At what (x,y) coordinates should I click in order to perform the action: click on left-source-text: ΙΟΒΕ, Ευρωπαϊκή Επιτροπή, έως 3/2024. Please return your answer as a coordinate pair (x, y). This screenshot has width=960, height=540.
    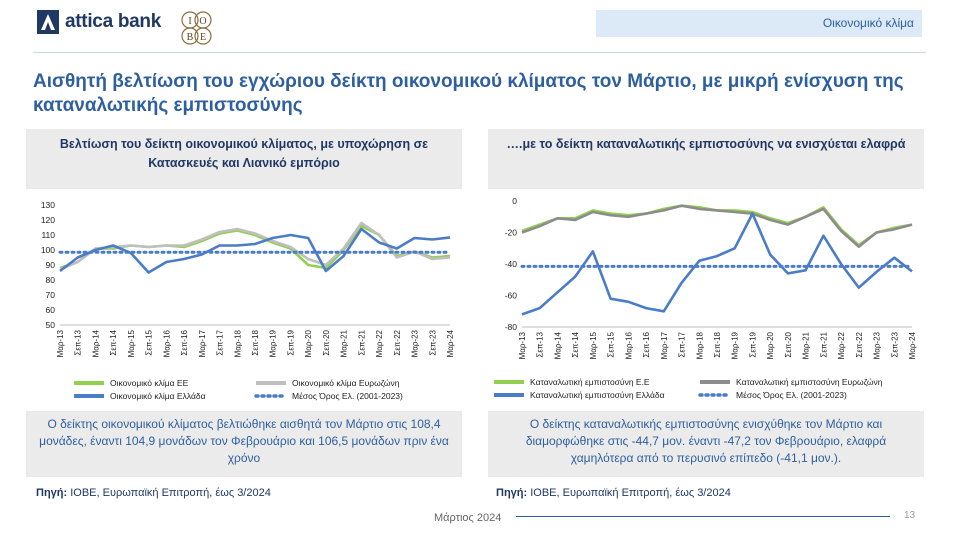
    Looking at the image, I should click on (170, 493).